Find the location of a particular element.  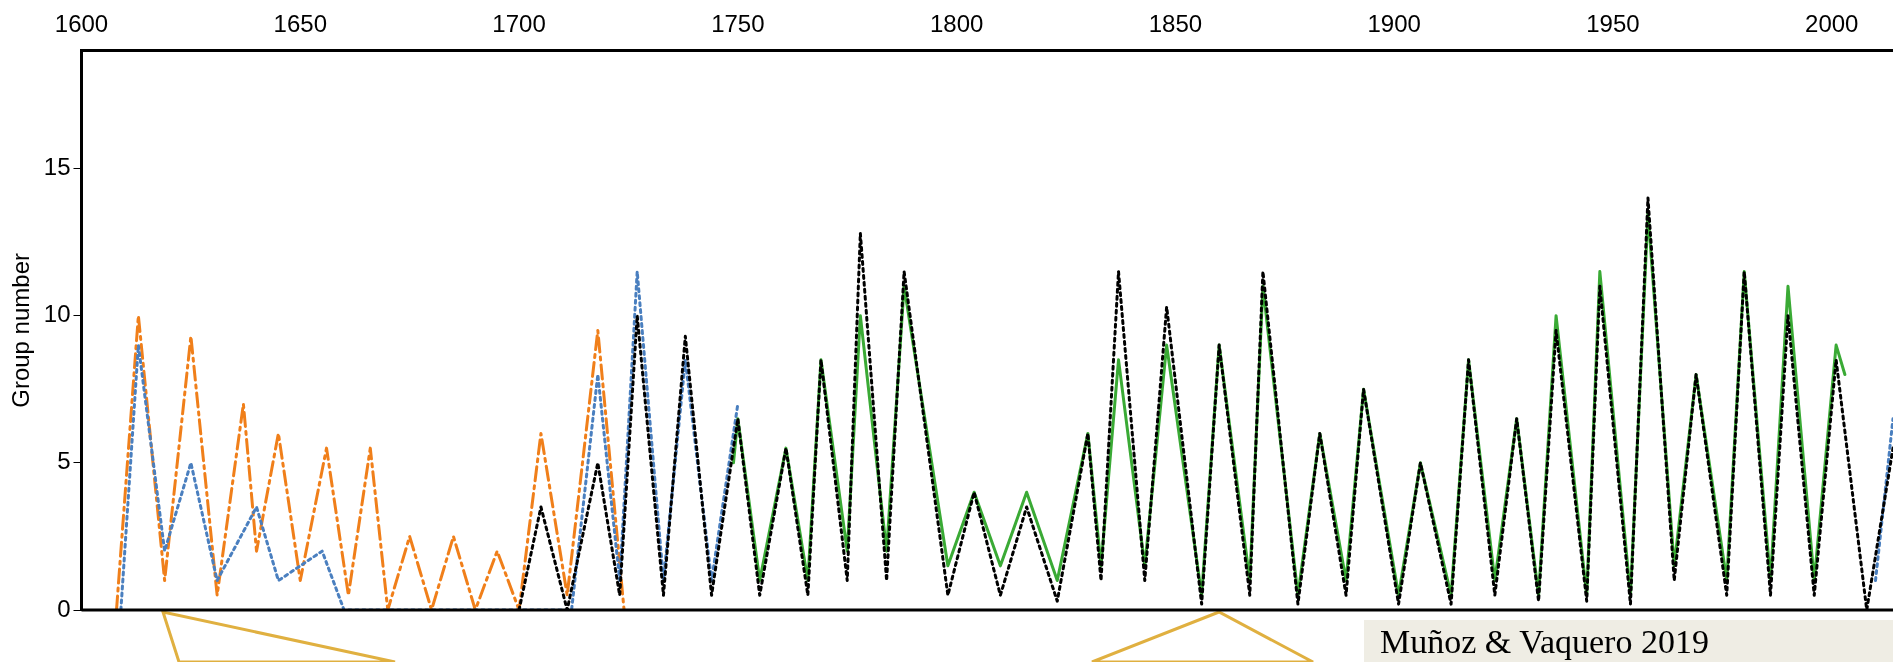

x-tick-label: 1950 is located at coordinates (1613, 24).